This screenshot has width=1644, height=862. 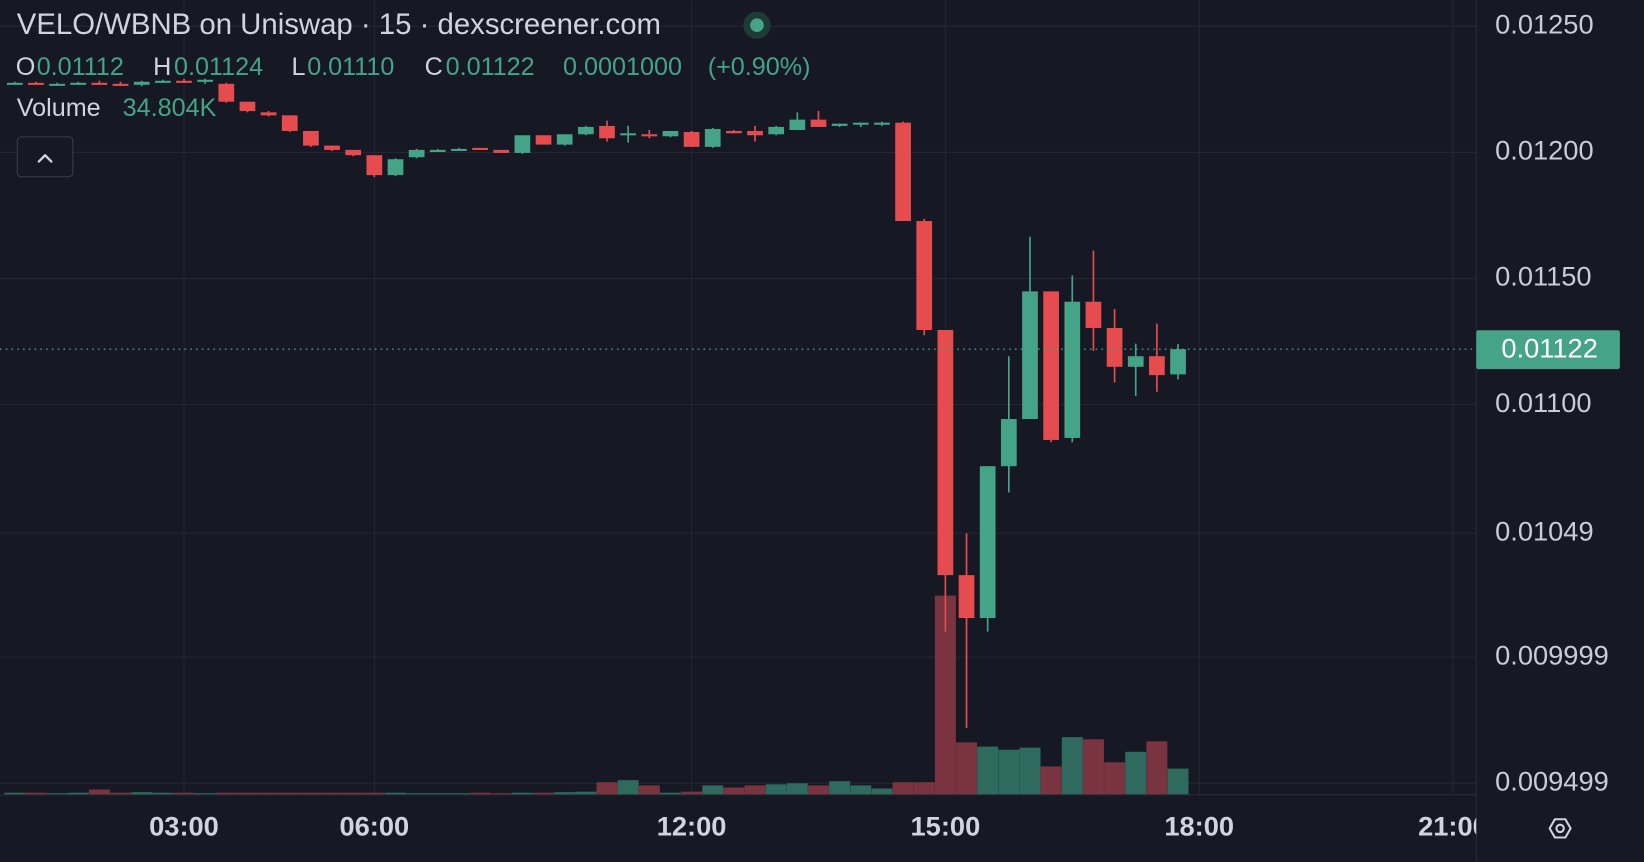 I want to click on legend-value: 0.01110, so click(x=350, y=67).